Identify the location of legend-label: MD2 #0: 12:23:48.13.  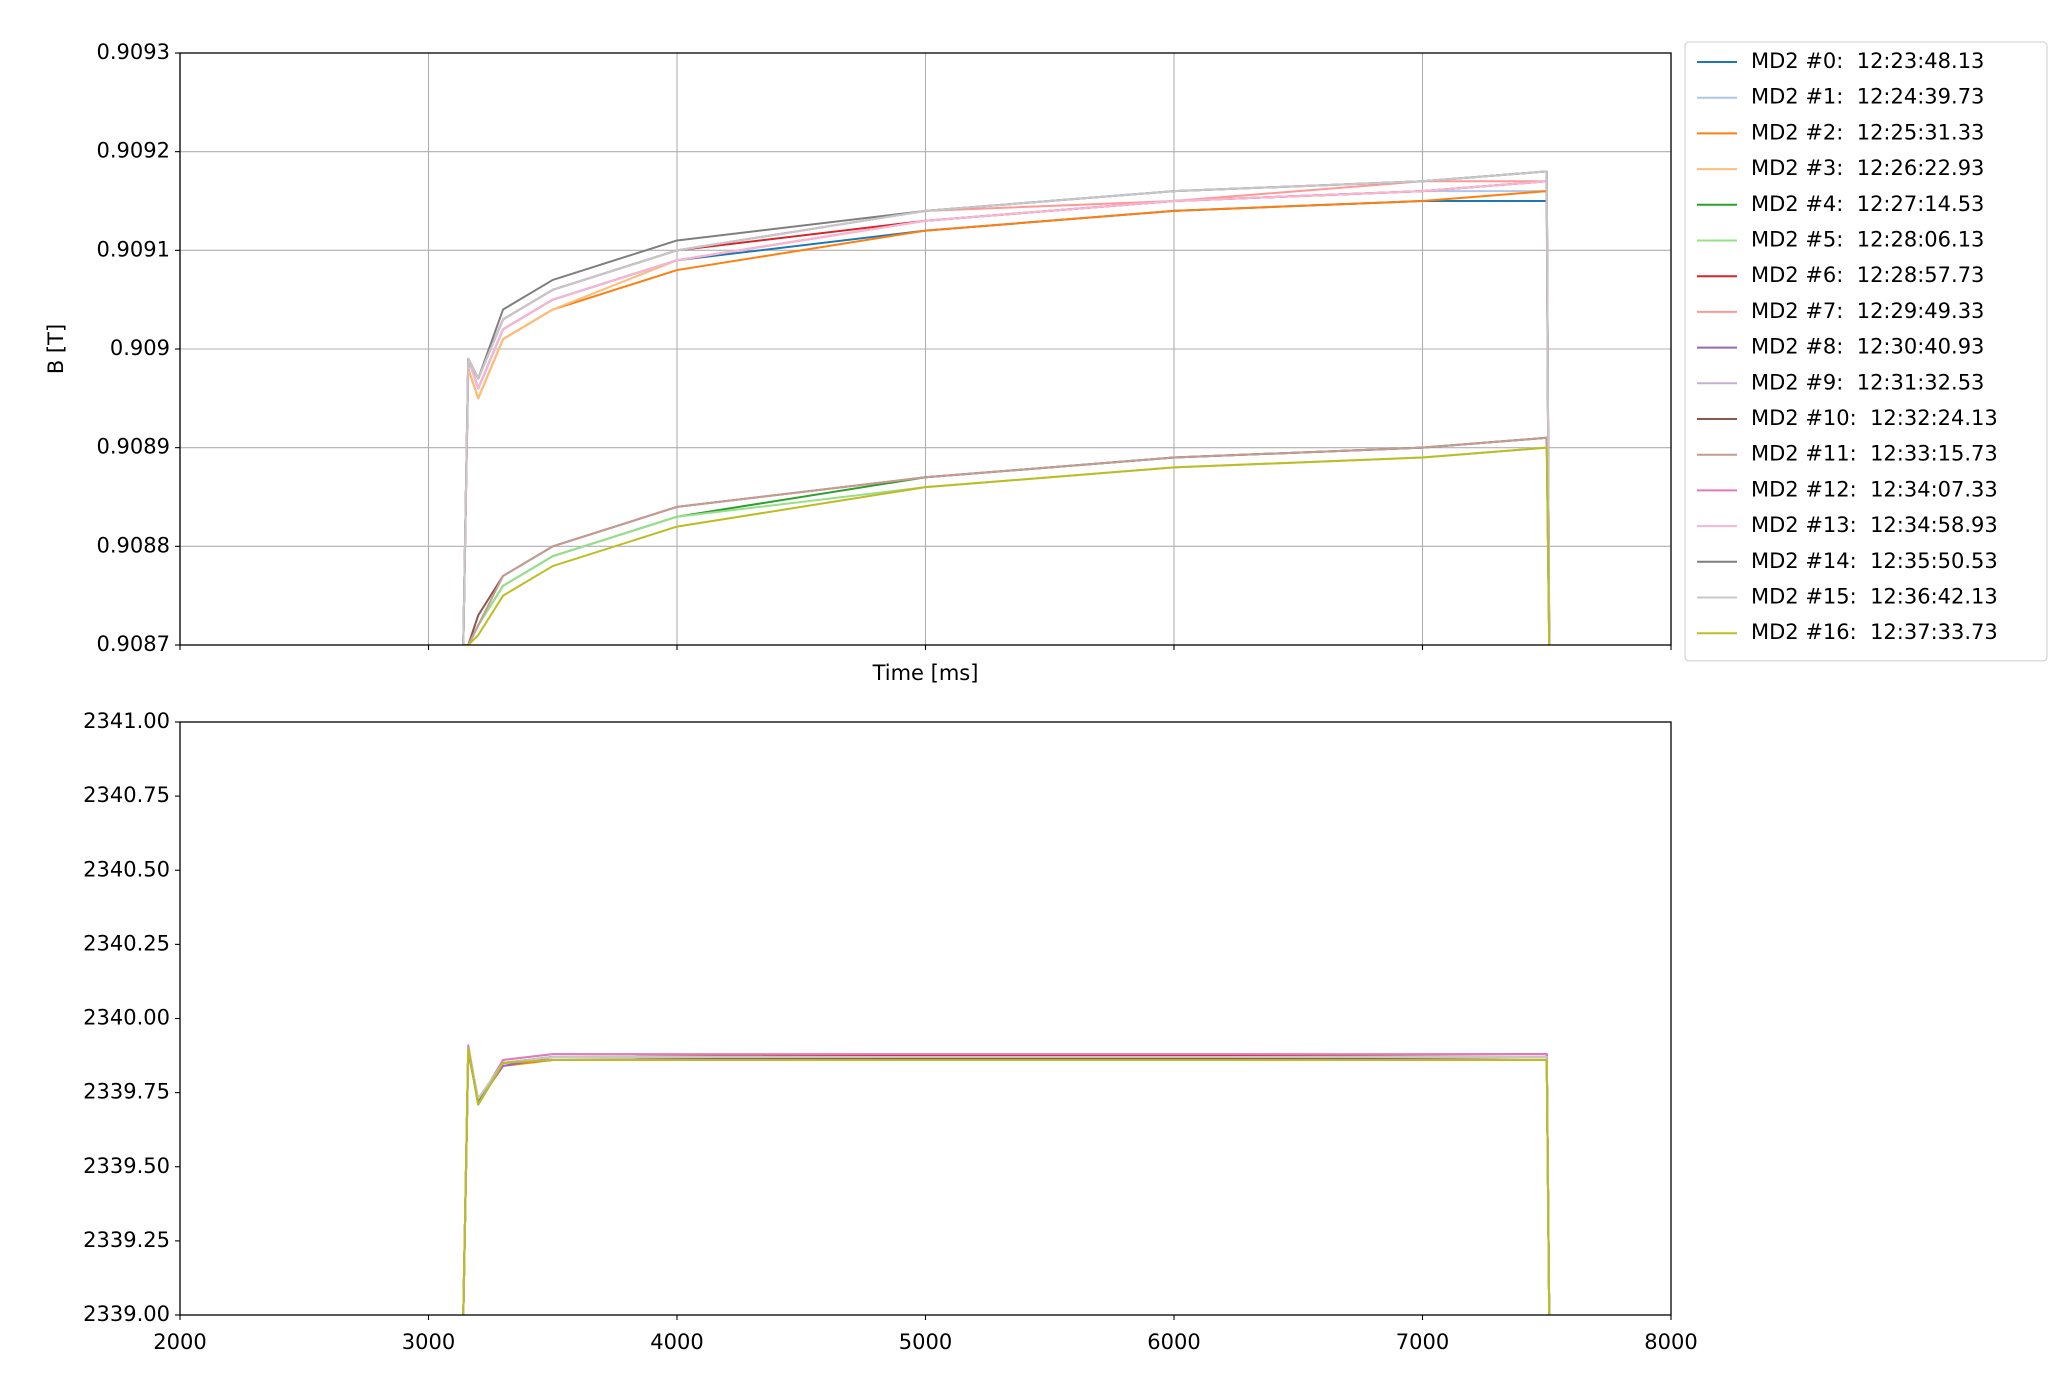
(1867, 61).